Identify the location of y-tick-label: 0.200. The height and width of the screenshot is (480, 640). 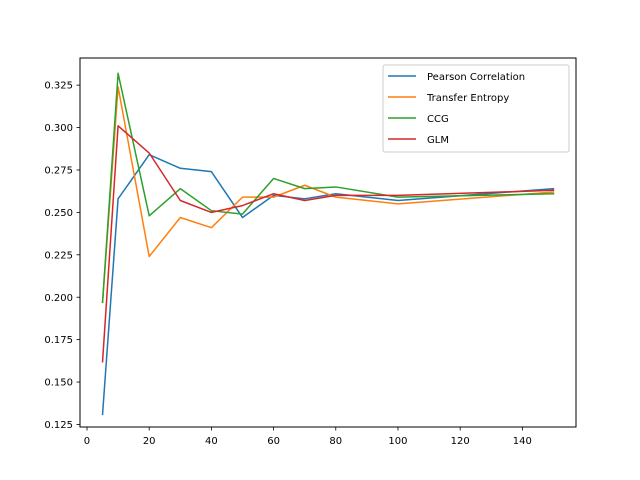
(58, 298).